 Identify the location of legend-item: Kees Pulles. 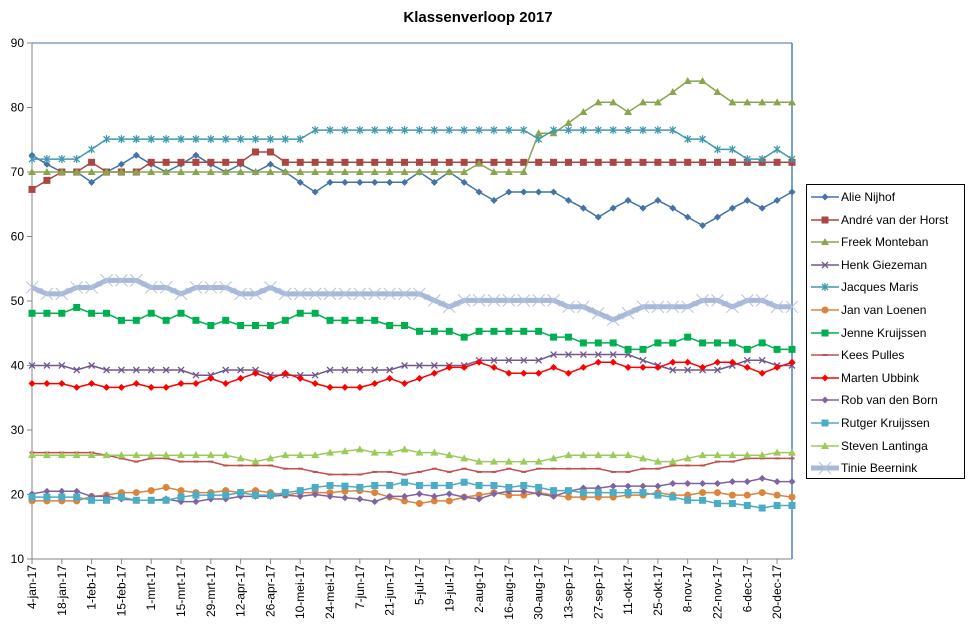
(885, 355).